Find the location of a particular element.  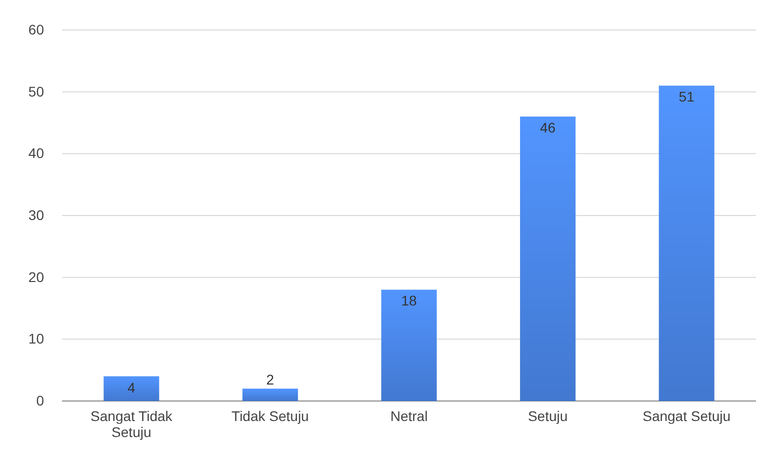

data-label: 18 is located at coordinates (409, 300).